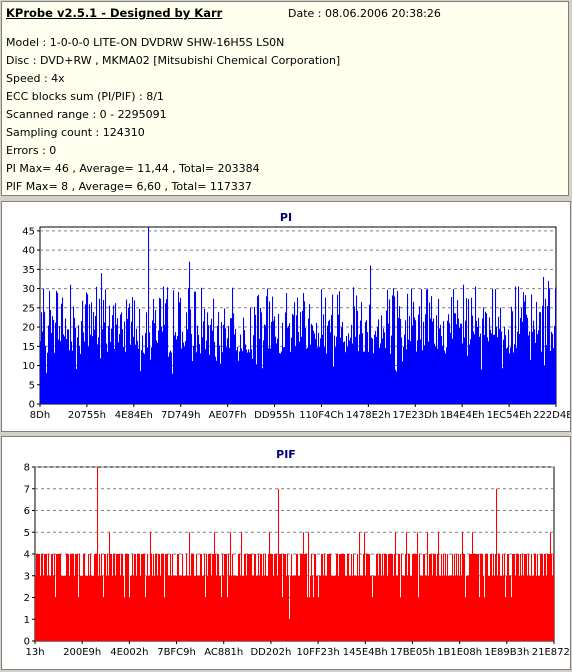 This screenshot has height=672, width=572. Describe the element at coordinates (27, 598) in the screenshot. I see `pif-y-tick-label: 2` at that location.